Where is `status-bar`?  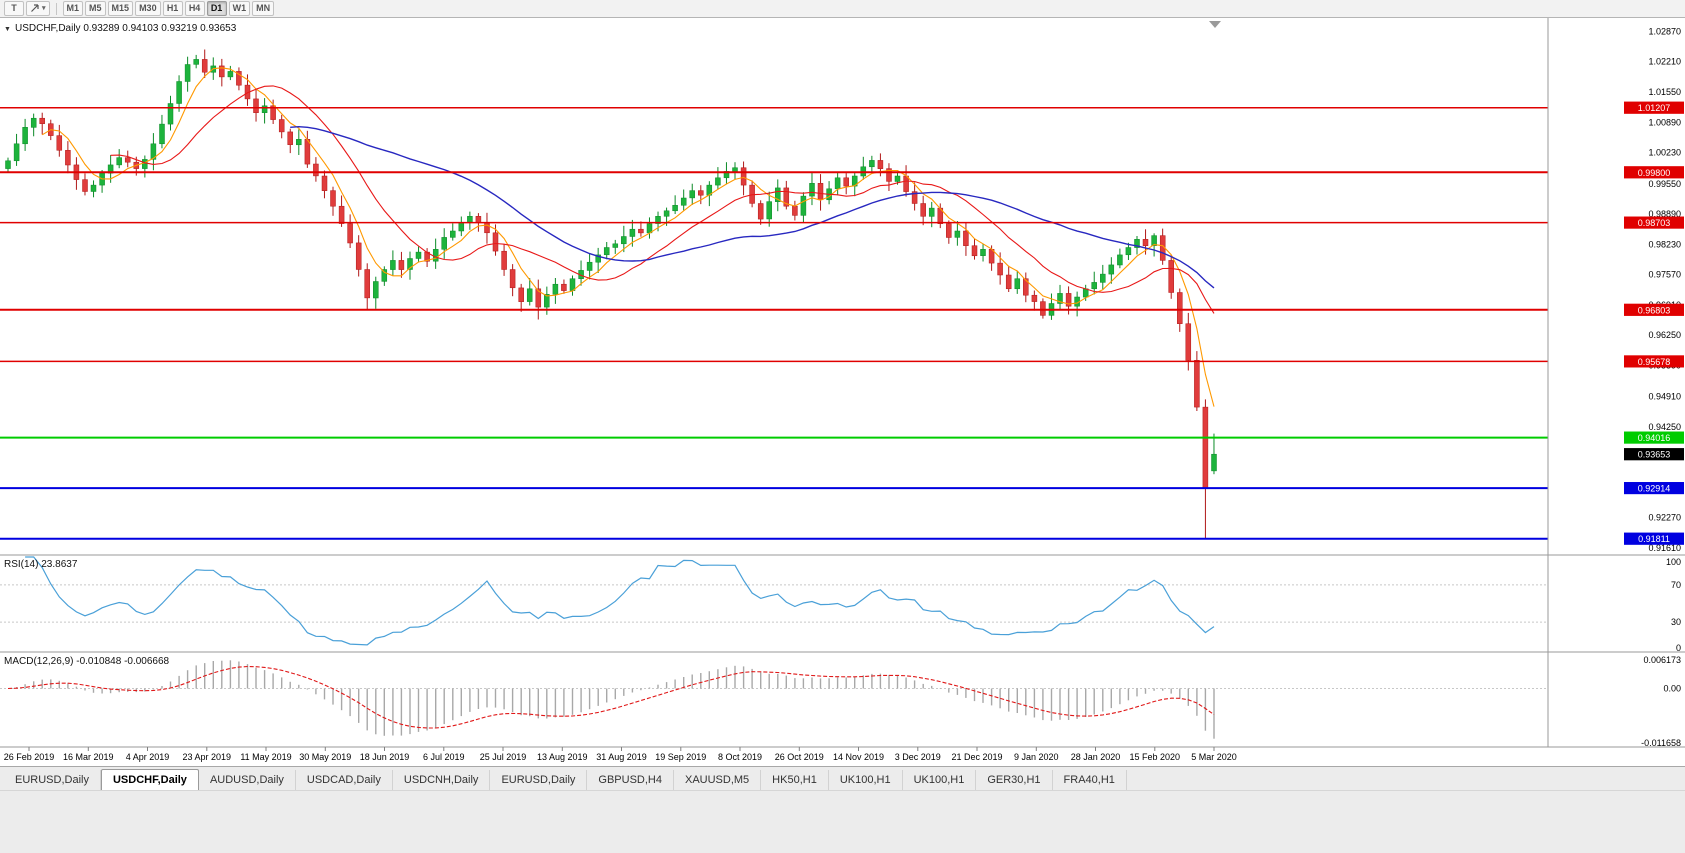
status-bar is located at coordinates (842, 821).